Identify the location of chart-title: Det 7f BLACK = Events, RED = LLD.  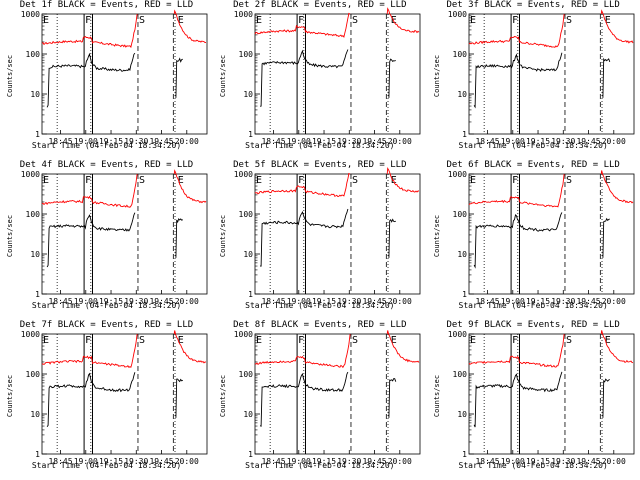
(106, 325).